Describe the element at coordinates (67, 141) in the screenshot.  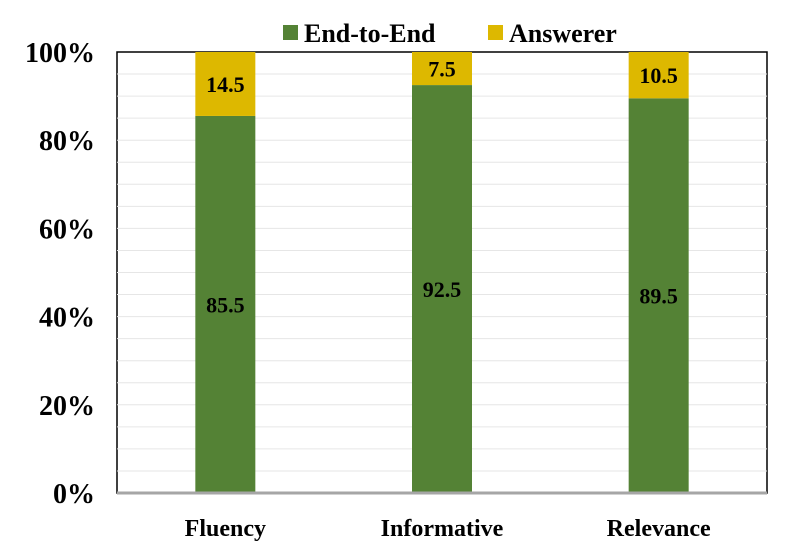
I see `y-tick-label: 80%` at that location.